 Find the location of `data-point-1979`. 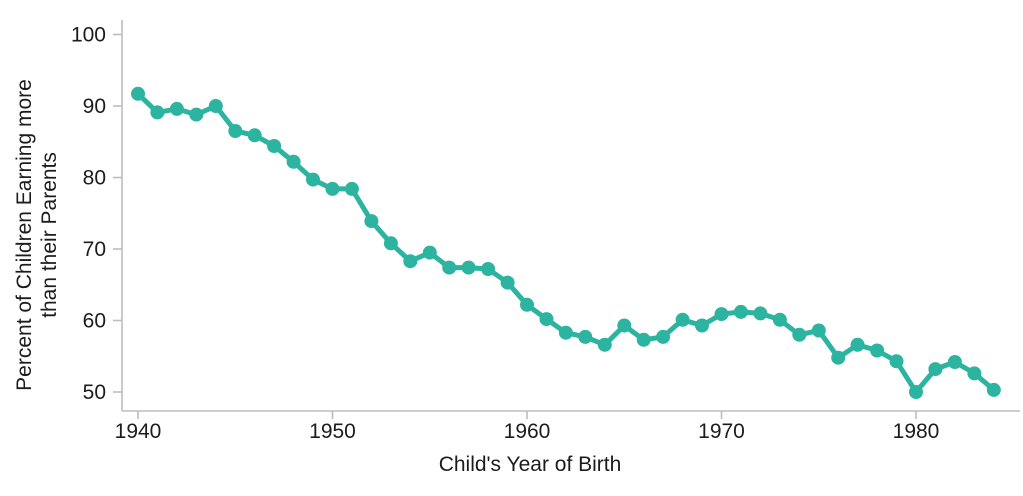

data-point-1979 is located at coordinates (896, 361).